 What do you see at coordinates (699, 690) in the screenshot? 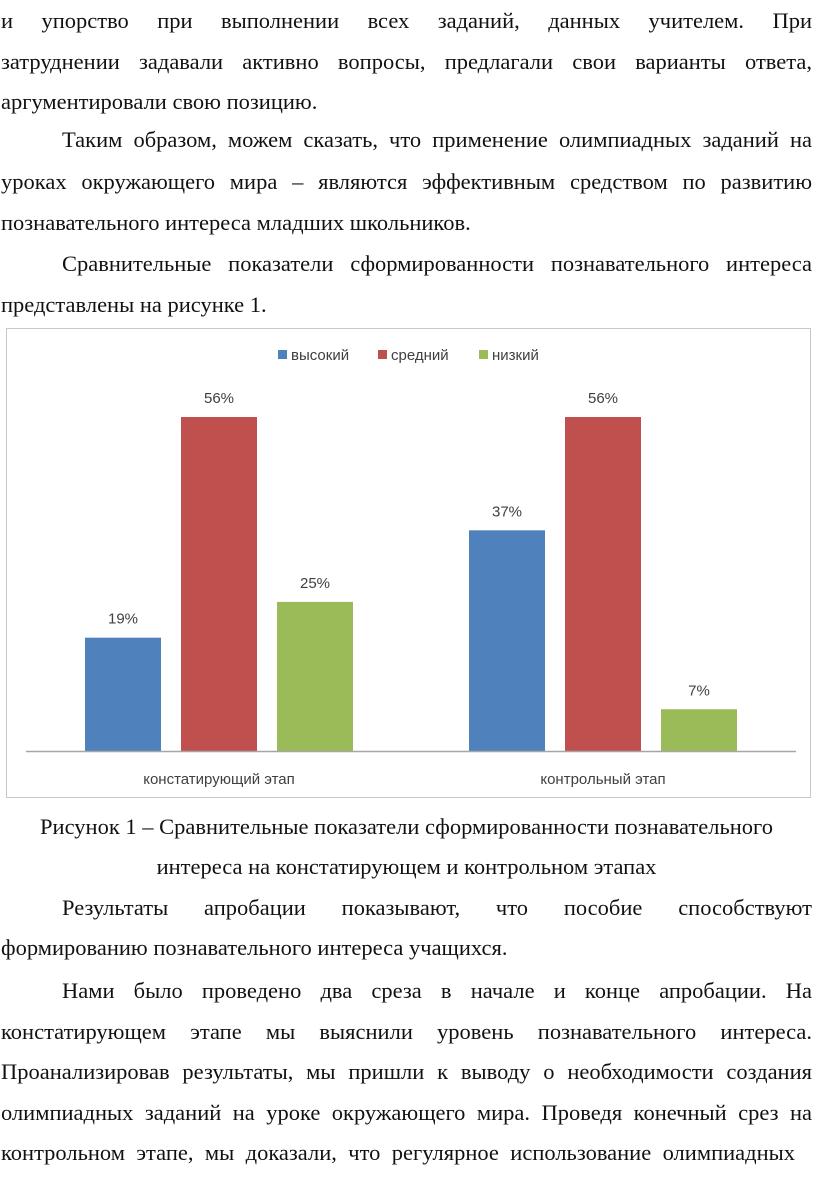
I see `data-label: 7%` at bounding box center [699, 690].